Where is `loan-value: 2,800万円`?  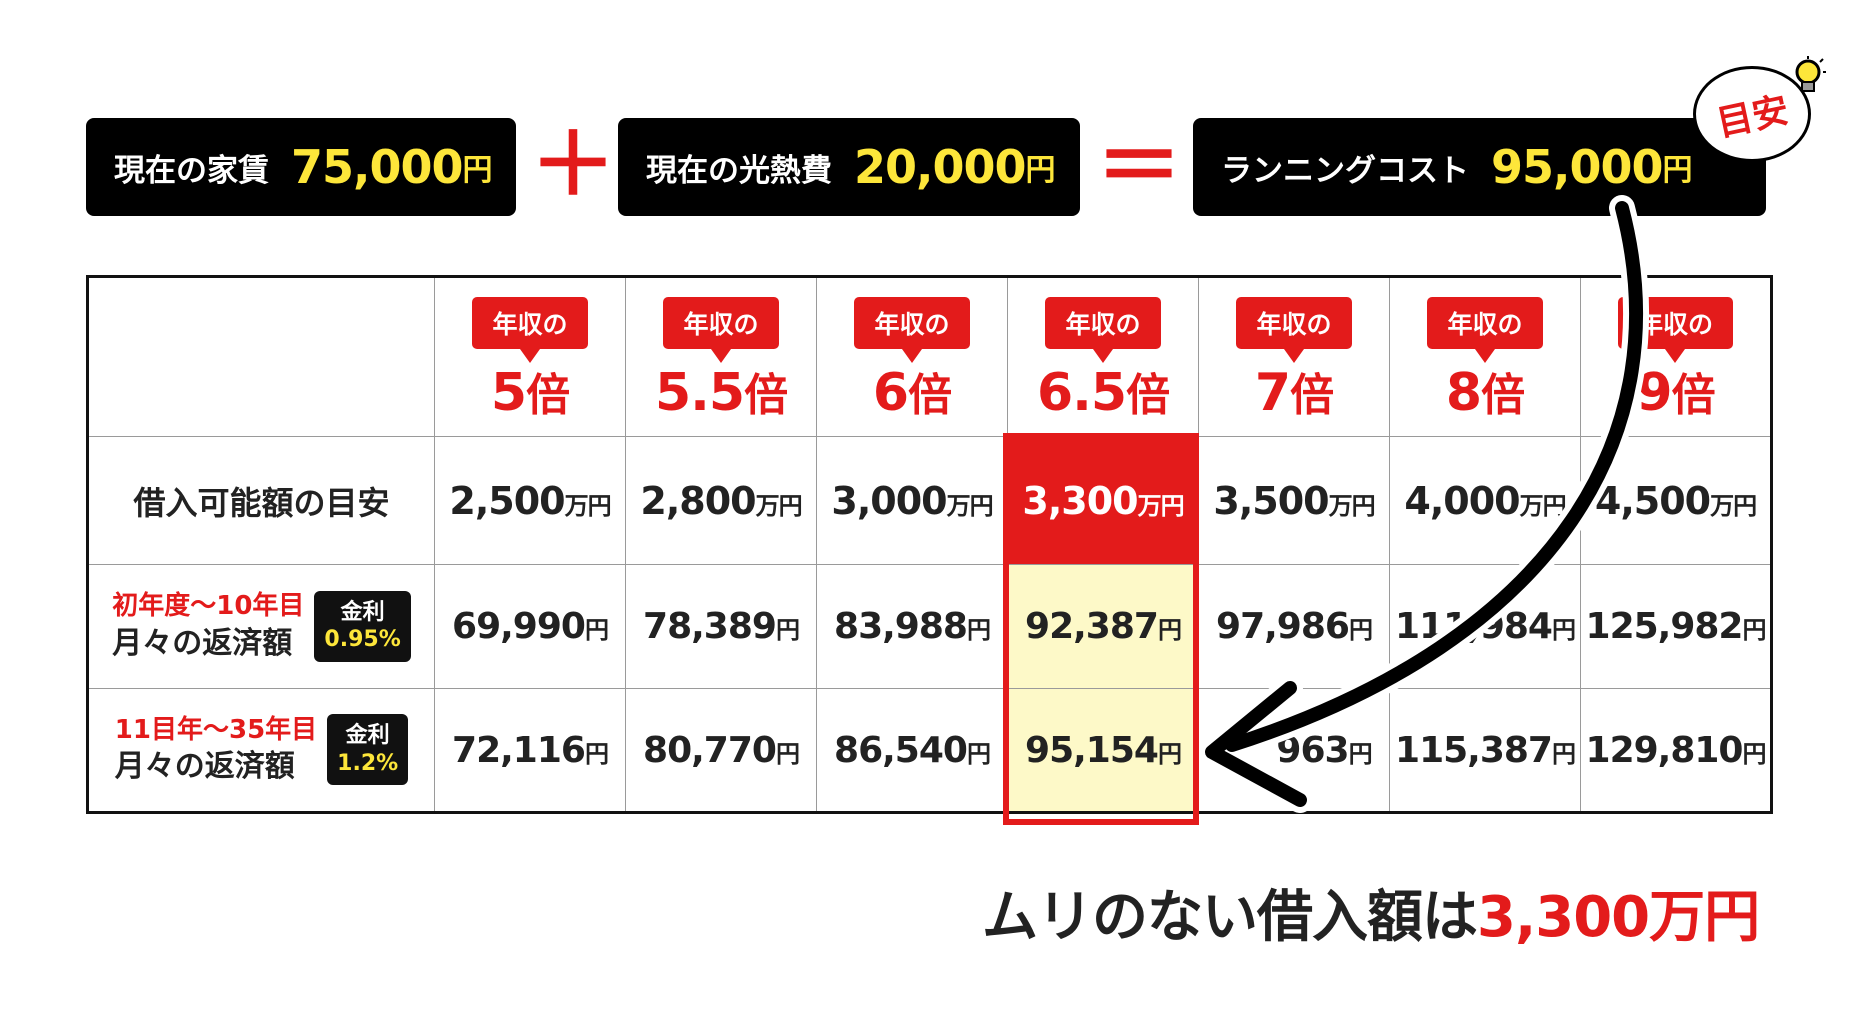 loan-value: 2,800万円 is located at coordinates (721, 500).